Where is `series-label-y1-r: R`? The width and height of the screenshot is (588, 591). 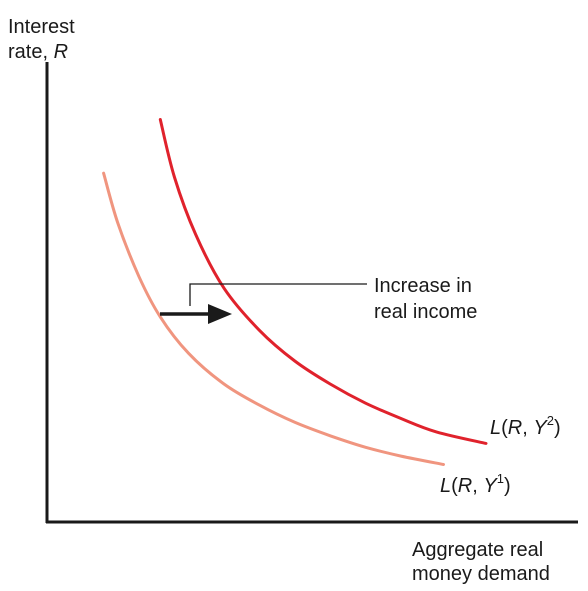
series-label-y1-r: R is located at coordinates (465, 486).